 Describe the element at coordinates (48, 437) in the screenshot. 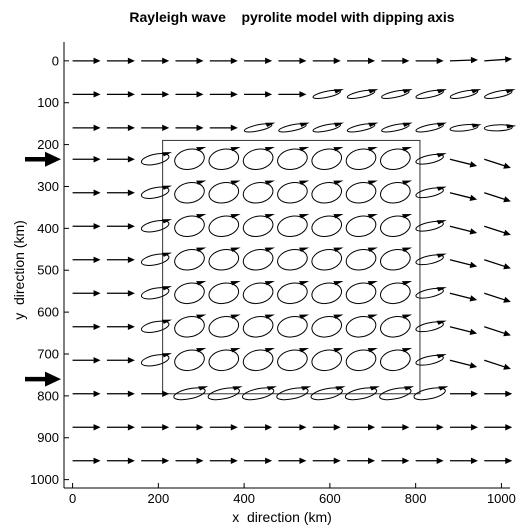

I see `y-tick-label: 900` at that location.